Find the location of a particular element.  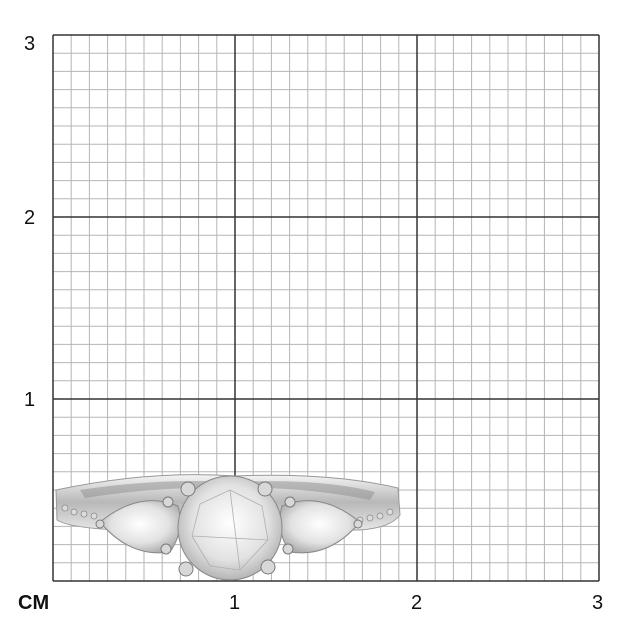

y-tick-3: 3 is located at coordinates (30, 44).